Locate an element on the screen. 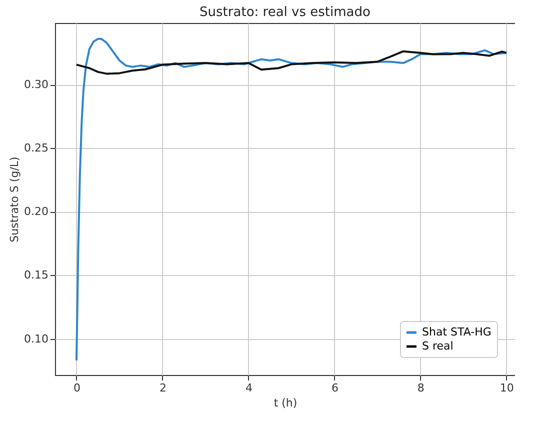 The width and height of the screenshot is (535, 428). x-tick-label: 4 is located at coordinates (248, 388).